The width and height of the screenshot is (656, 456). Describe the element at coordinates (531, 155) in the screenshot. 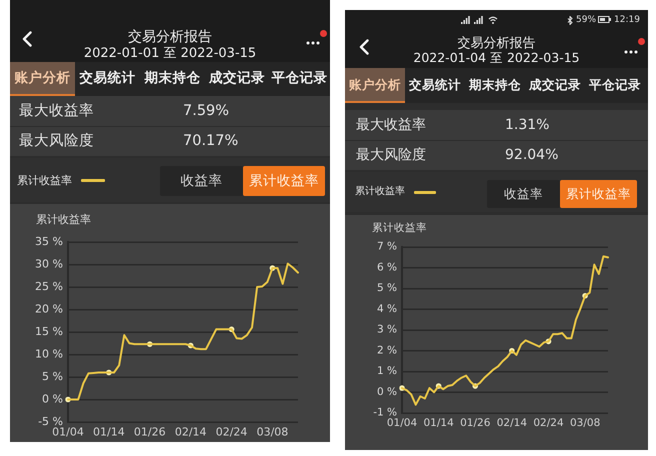

I see `text: 92.04%` at that location.